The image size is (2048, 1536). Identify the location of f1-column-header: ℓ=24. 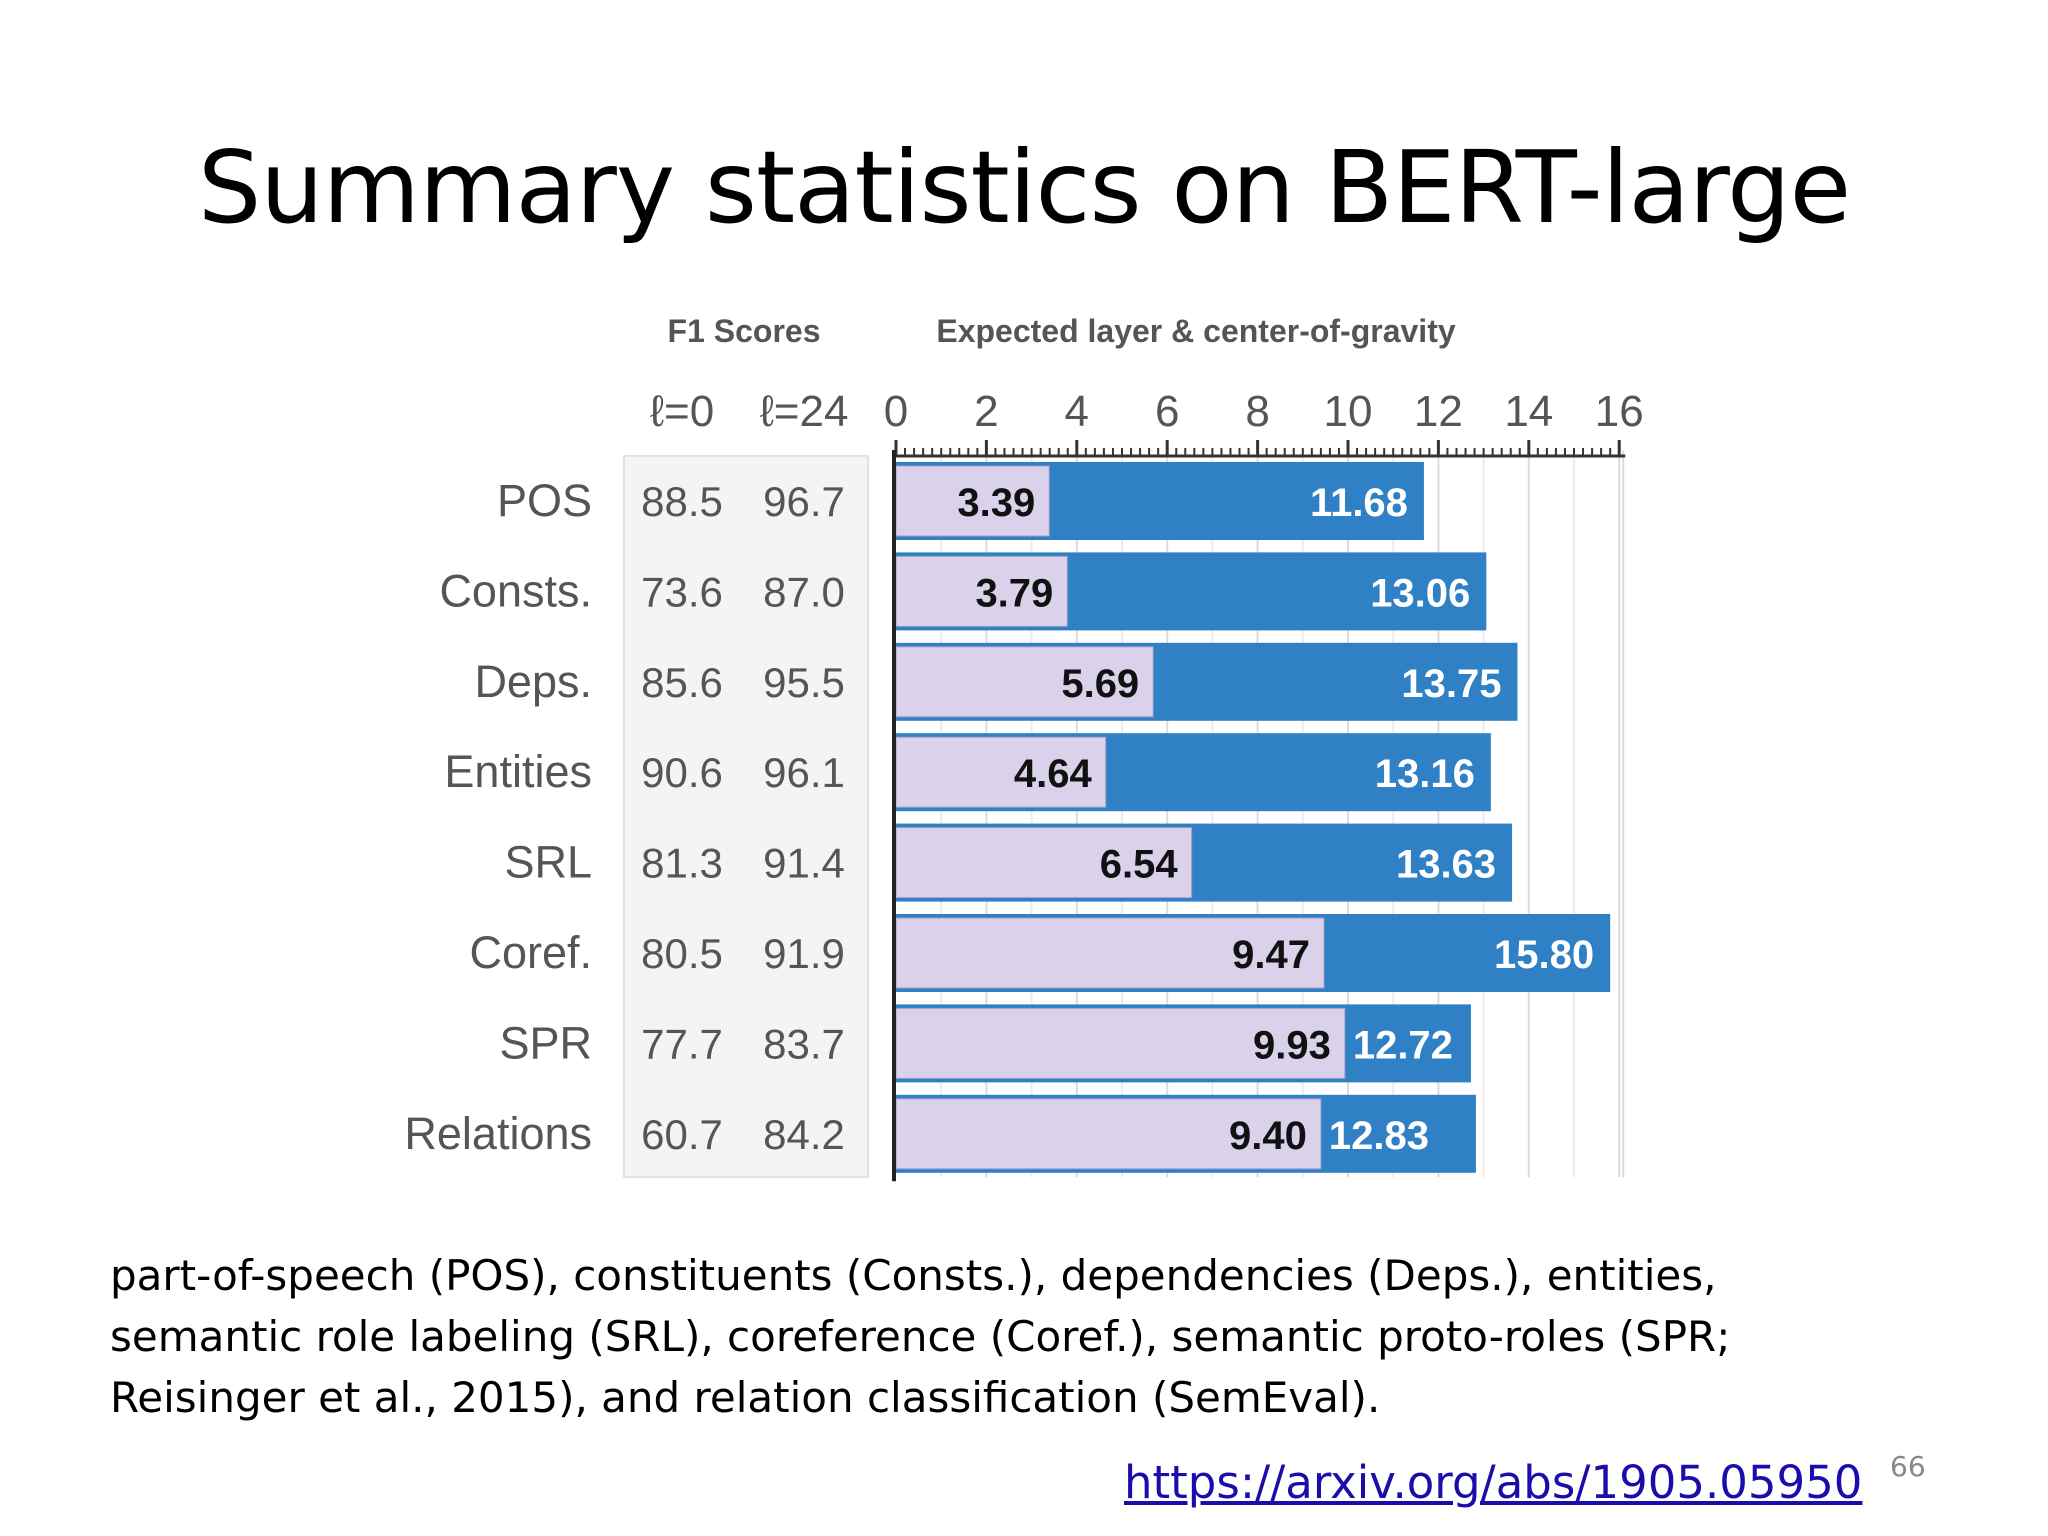
(804, 411).